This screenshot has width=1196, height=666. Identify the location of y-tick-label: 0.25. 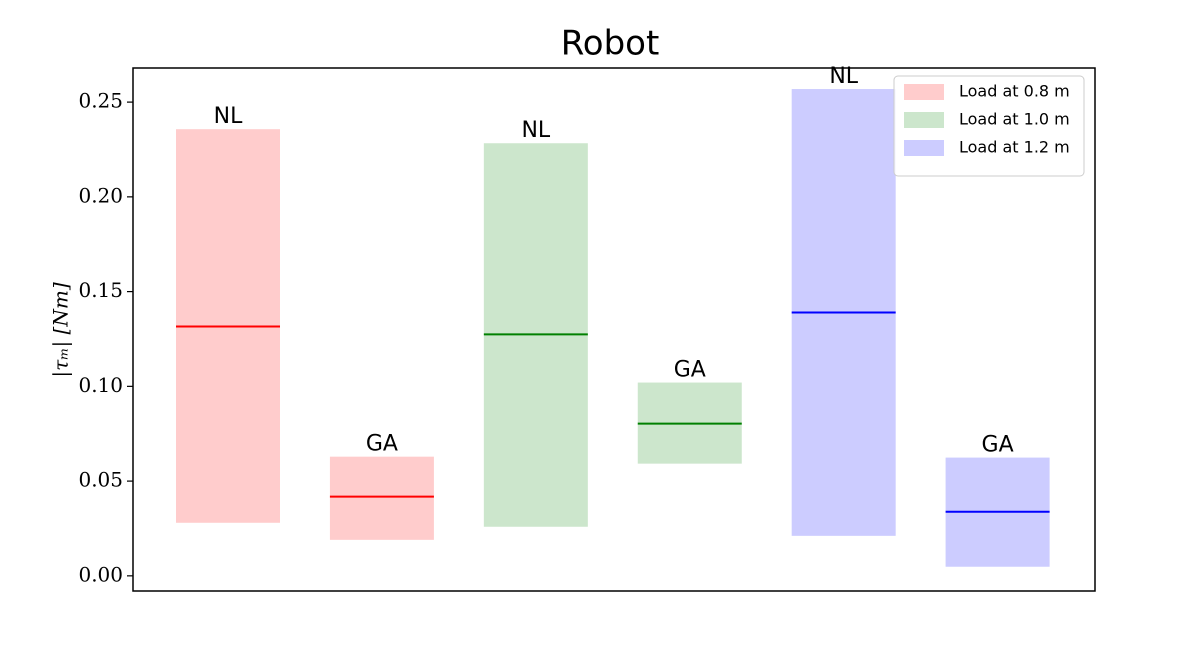
(100, 101).